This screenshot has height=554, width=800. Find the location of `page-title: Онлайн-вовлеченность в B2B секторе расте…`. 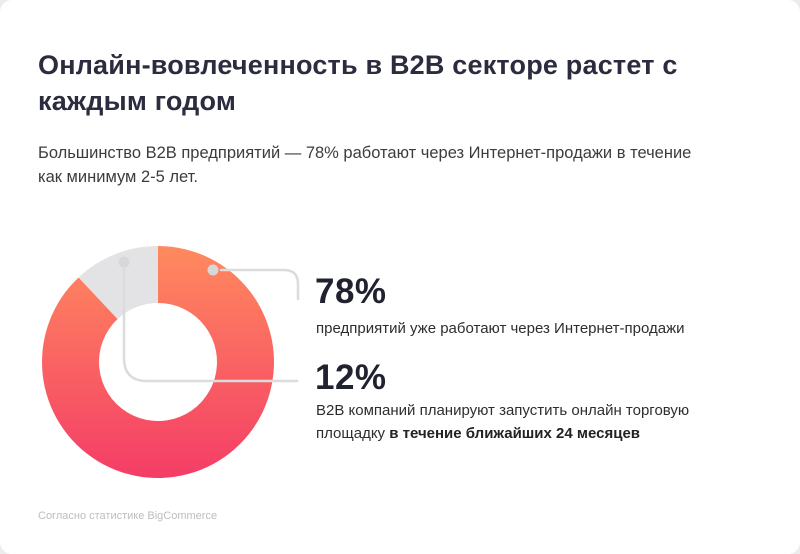

page-title: Онлайн-вовлеченность в B2B секторе расте… is located at coordinates (358, 83).